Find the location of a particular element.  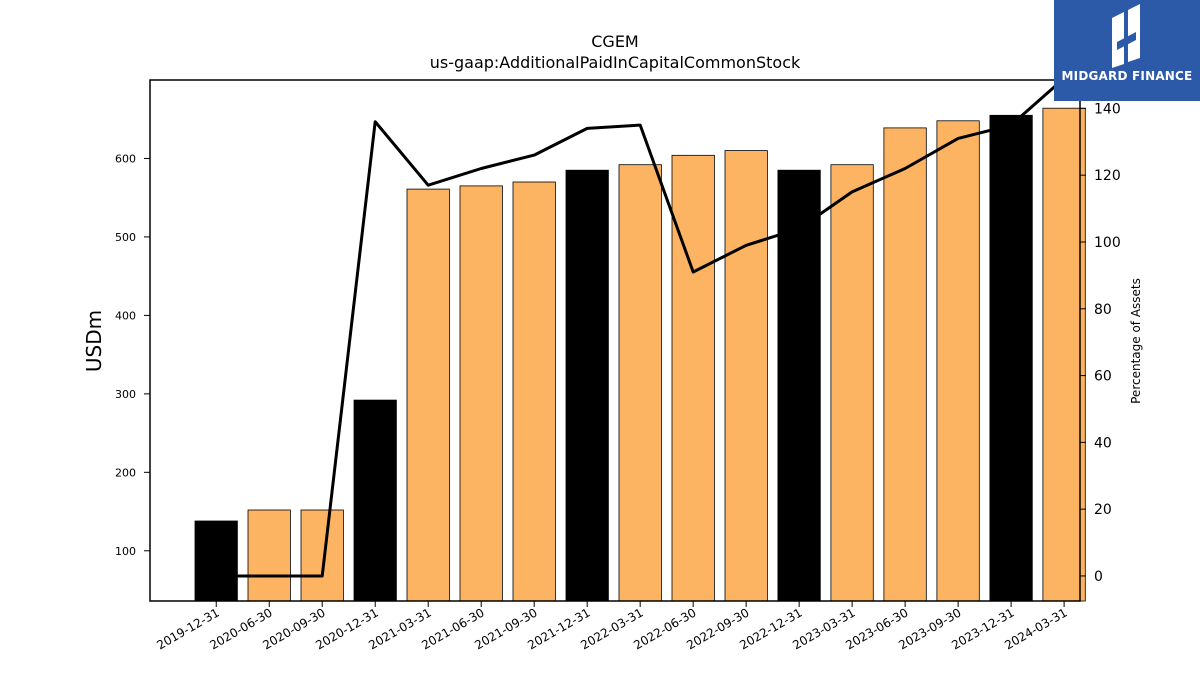

y-tick-label: 600 is located at coordinates (125, 158).